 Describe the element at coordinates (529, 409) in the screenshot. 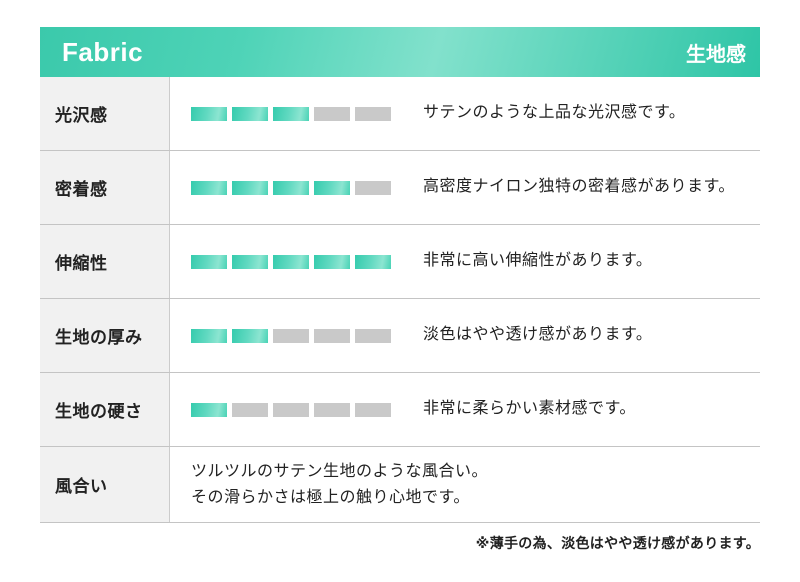

I see `row-description: 非常に柔らかい素材感です。` at that location.